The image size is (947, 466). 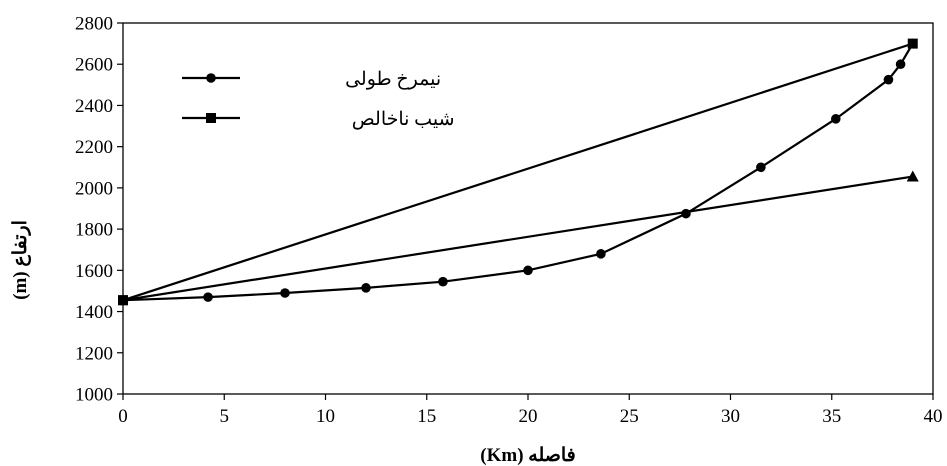 What do you see at coordinates (94, 24) in the screenshot?
I see `y-tick-label: 2800` at bounding box center [94, 24].